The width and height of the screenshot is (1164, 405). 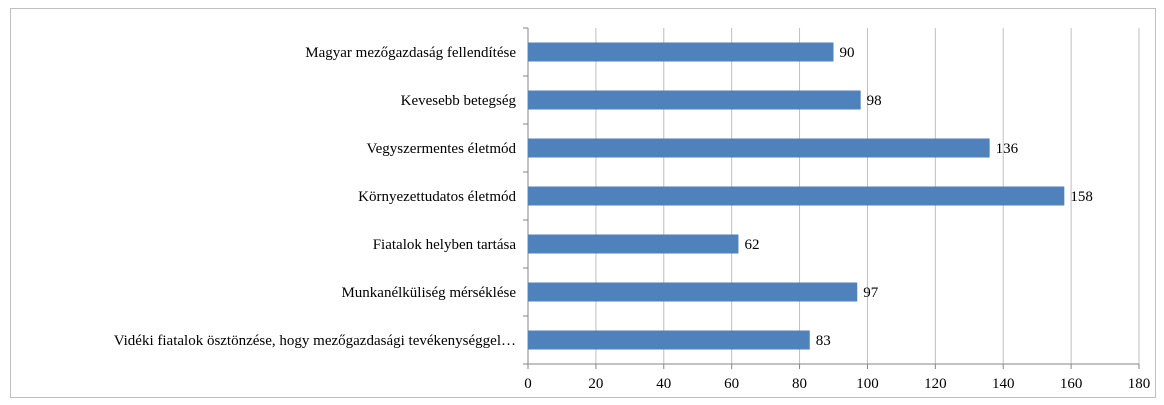 I want to click on x-tick-label: 100, so click(x=867, y=384).